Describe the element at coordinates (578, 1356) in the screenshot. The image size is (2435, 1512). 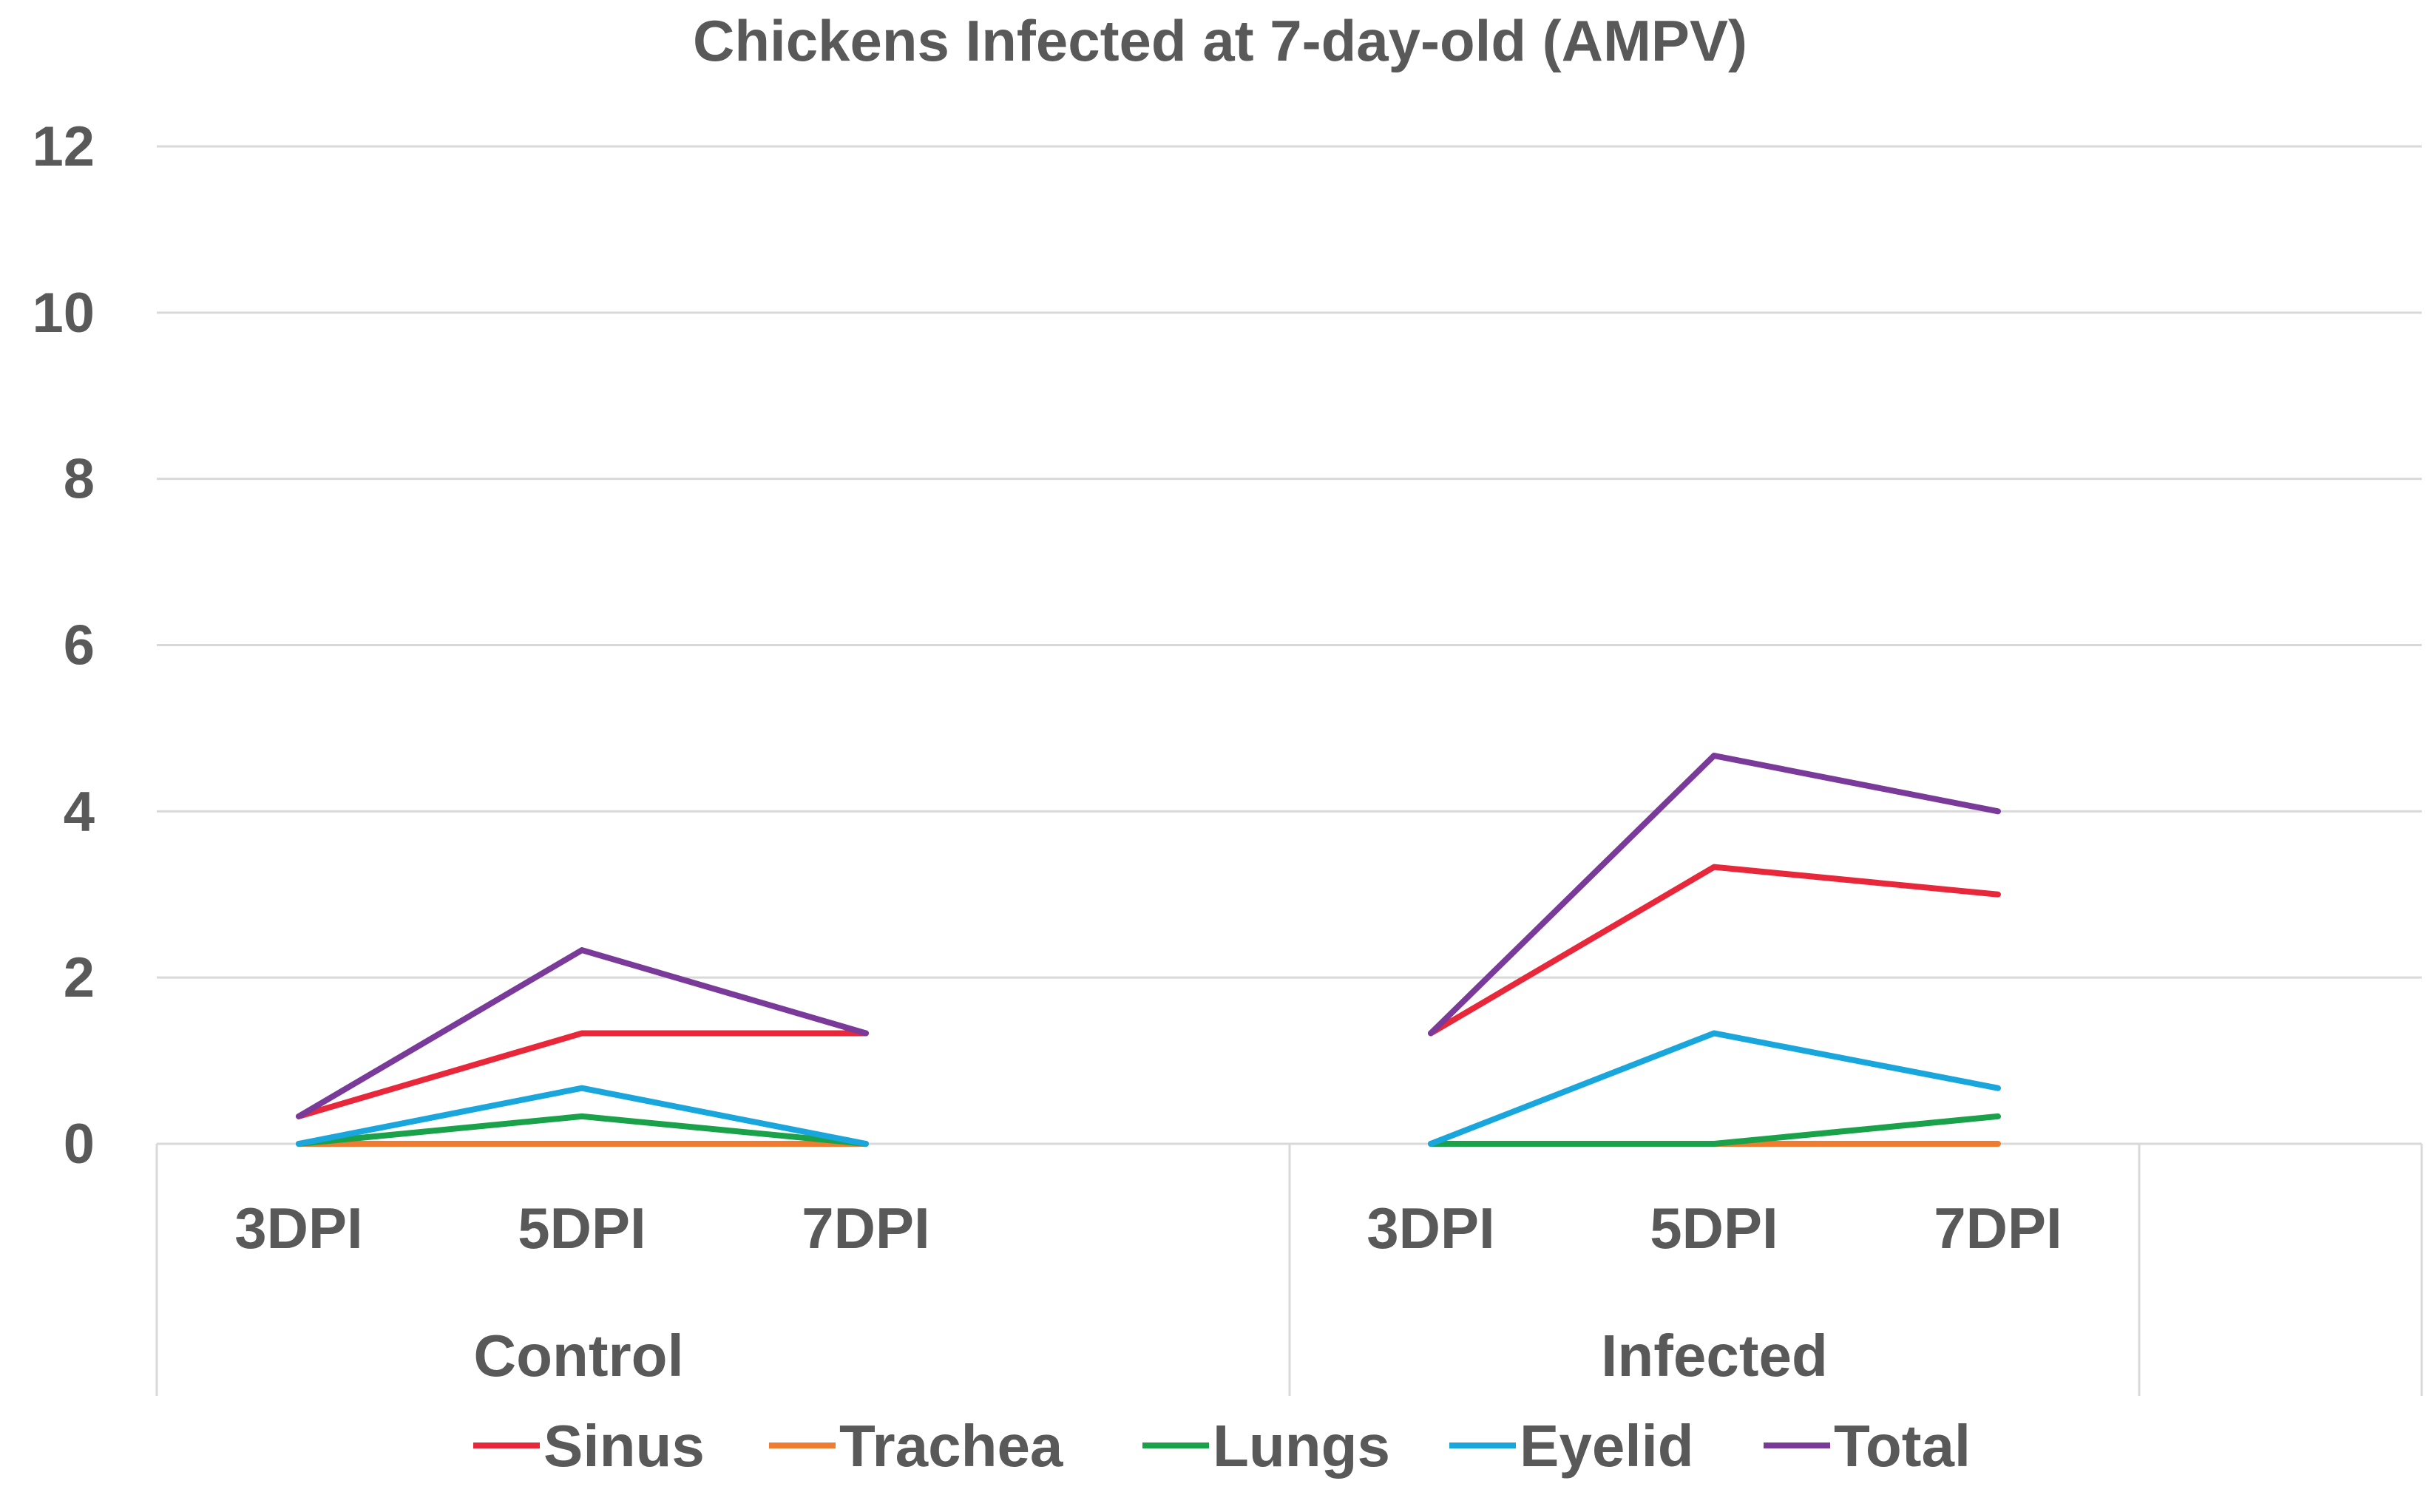
I see `x-group-label: Control` at that location.